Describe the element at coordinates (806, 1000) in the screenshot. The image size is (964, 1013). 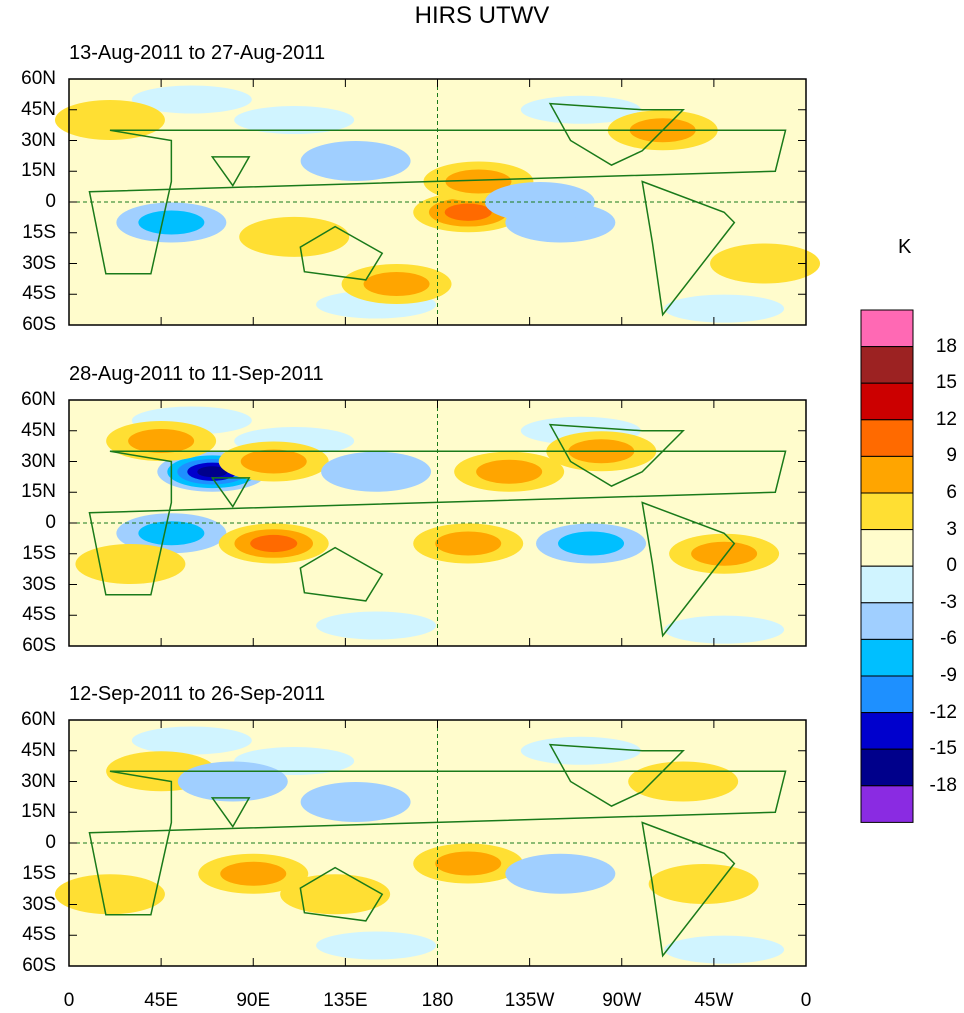
I see `lon-tick-label: 0` at that location.